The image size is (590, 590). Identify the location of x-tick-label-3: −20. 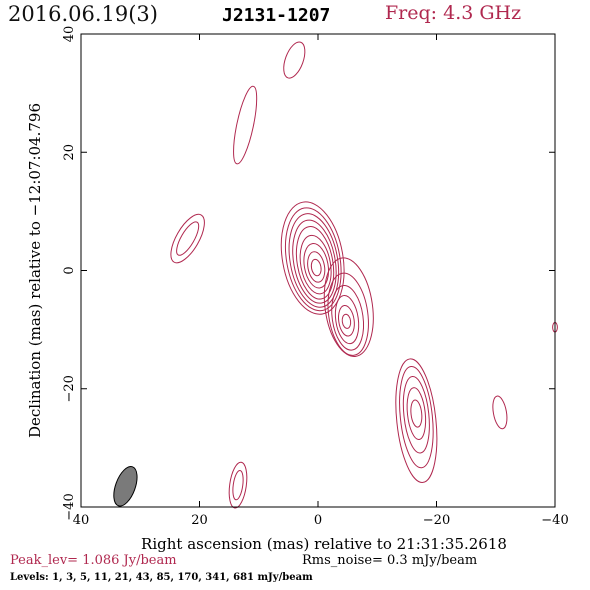
(436, 520).